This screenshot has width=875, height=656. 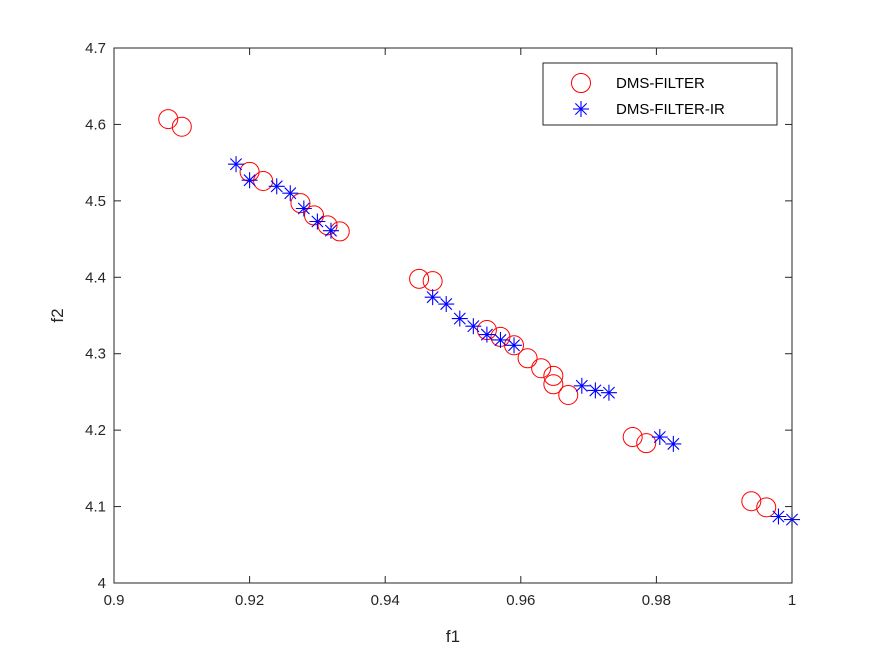 I want to click on legend-circle-icon, so click(x=581, y=83).